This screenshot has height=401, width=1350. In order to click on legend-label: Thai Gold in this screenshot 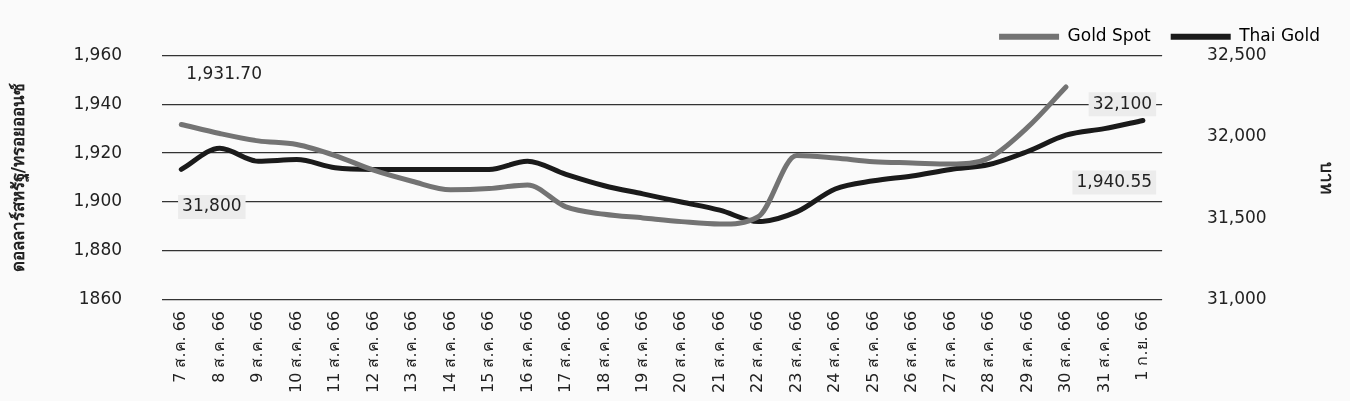, I will do `click(1279, 35)`.